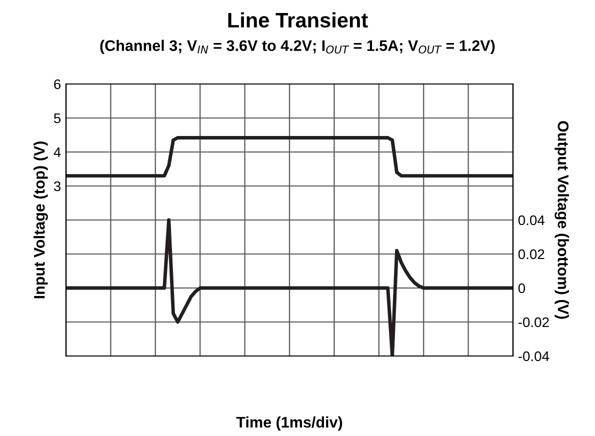 The width and height of the screenshot is (595, 436). I want to click on chart-title: Line Transient, so click(298, 20).